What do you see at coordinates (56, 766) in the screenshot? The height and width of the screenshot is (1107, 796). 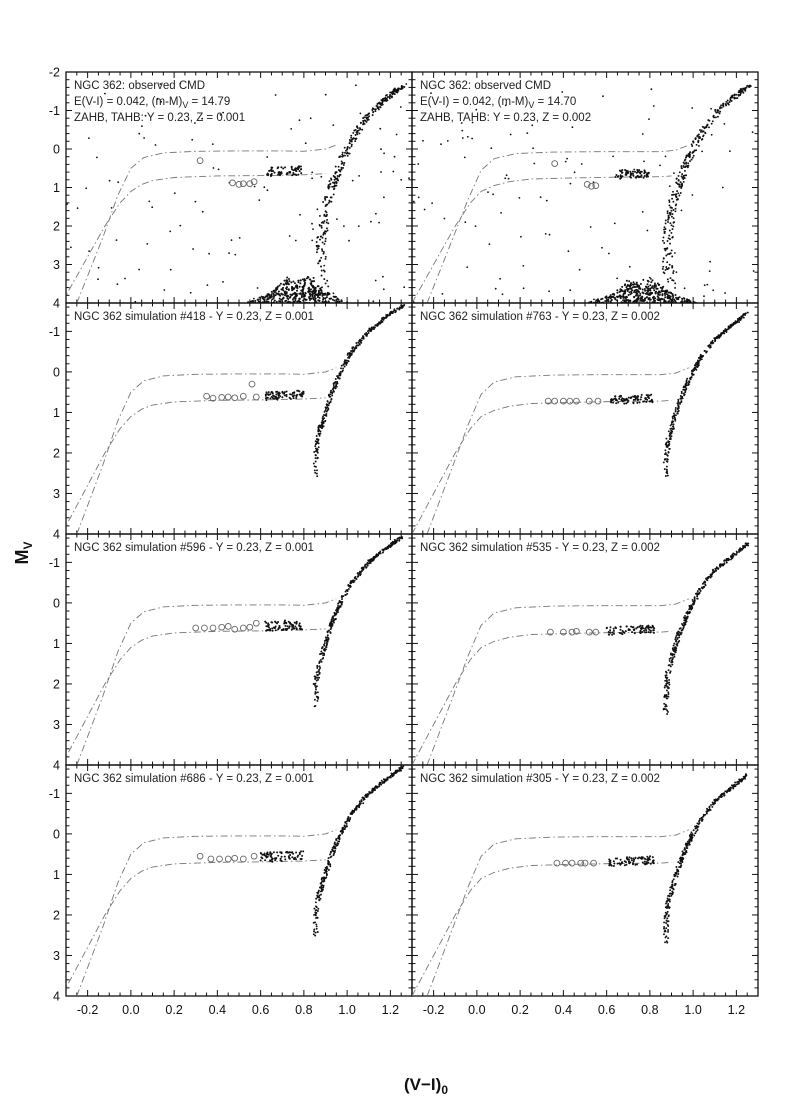 I see `y-tick-label: 4` at bounding box center [56, 766].